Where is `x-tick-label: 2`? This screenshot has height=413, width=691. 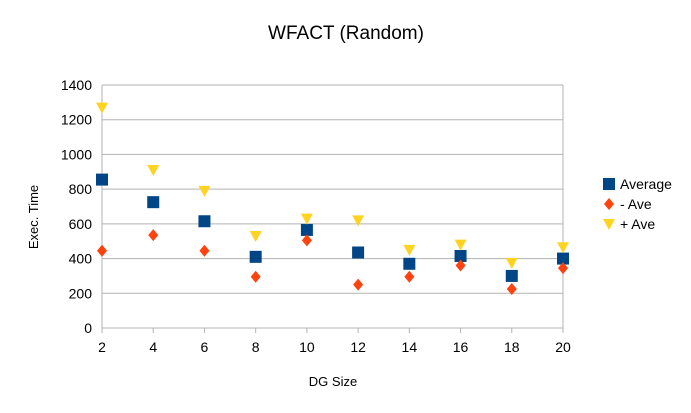 x-tick-label: 2 is located at coordinates (102, 347).